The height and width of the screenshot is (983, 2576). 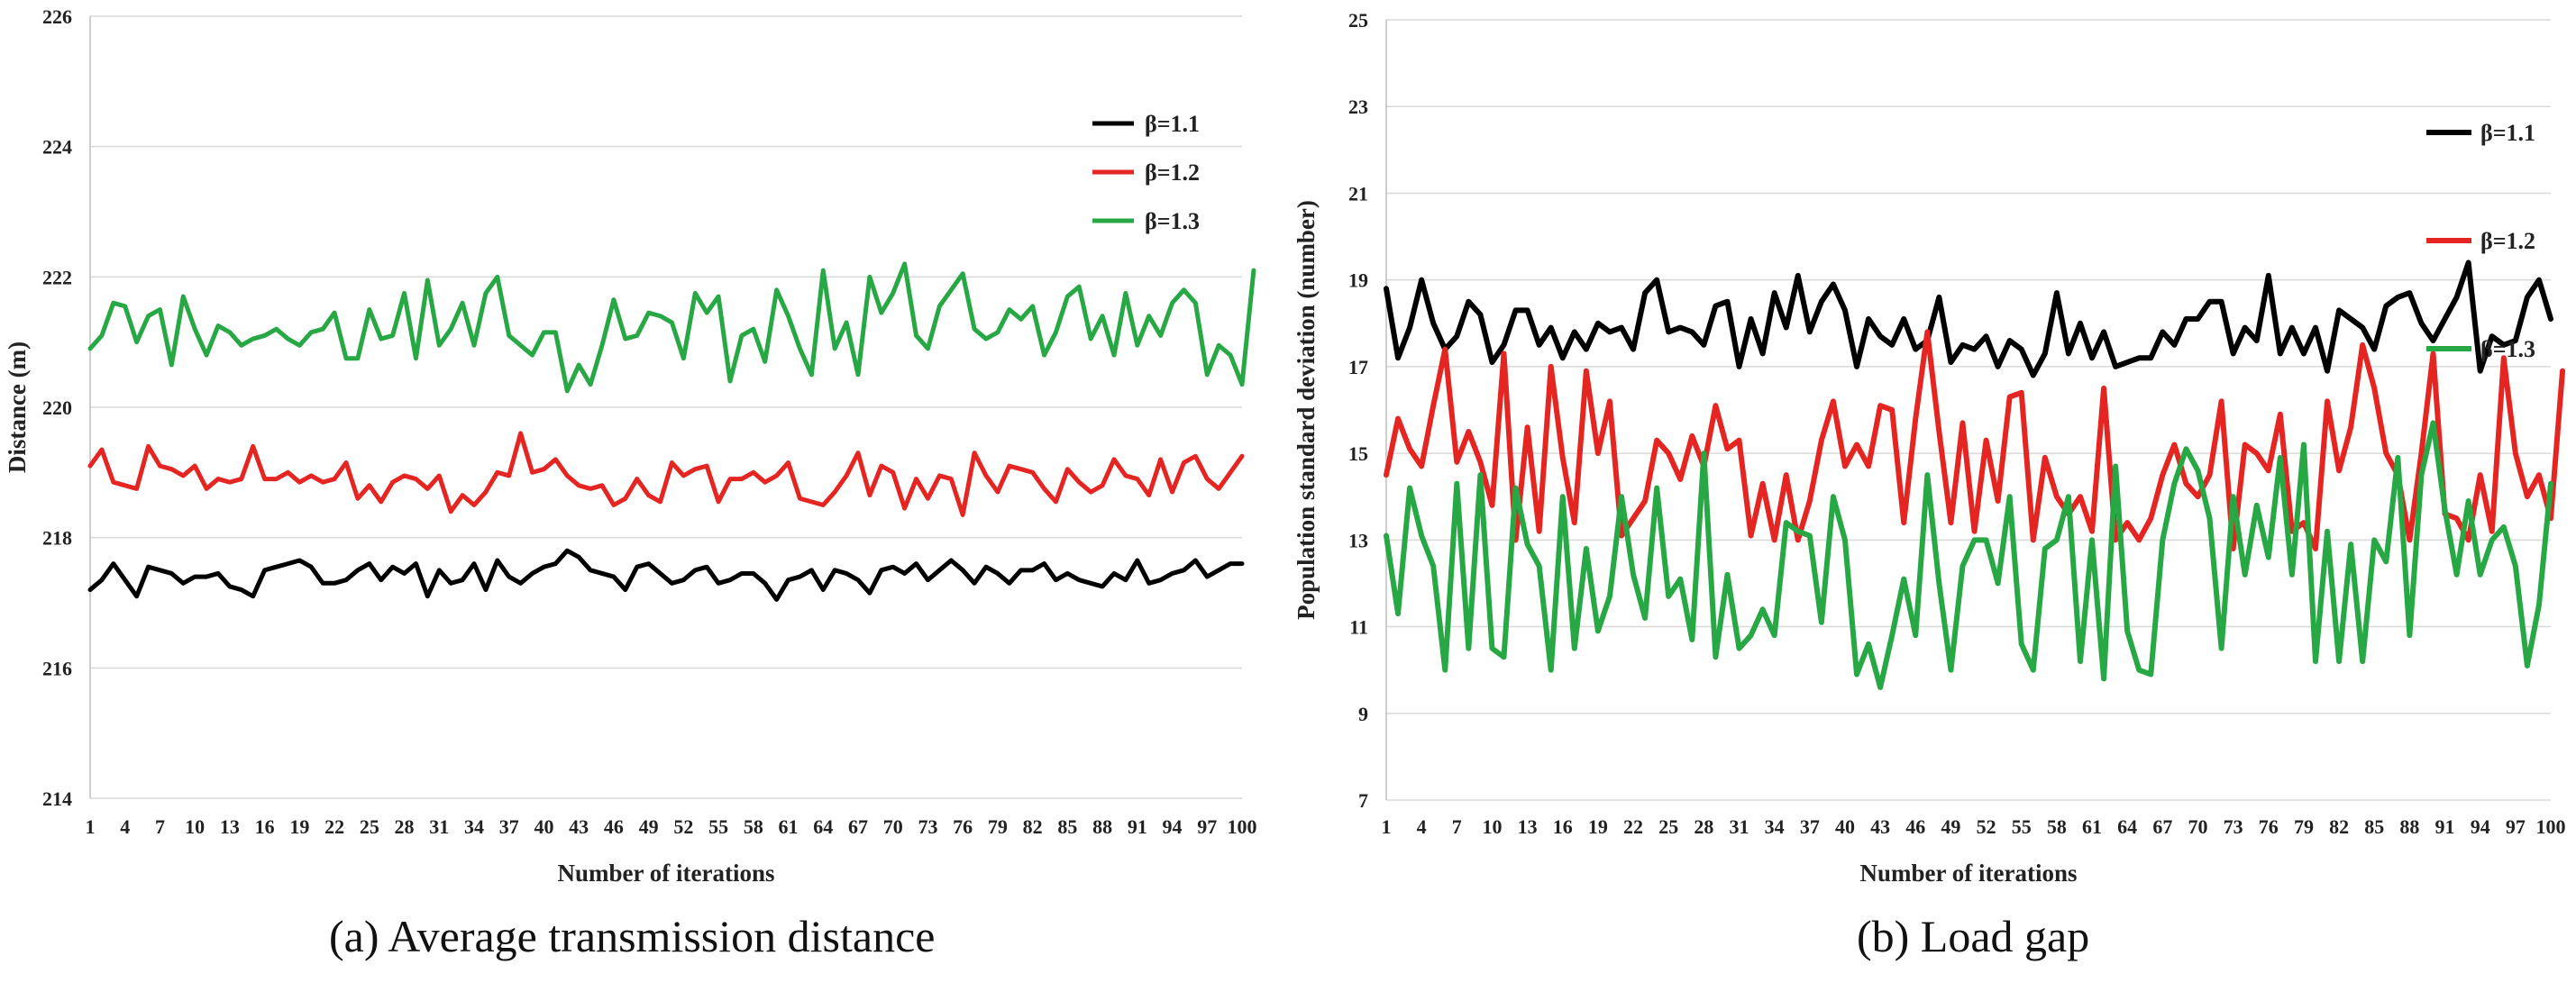 I want to click on y-tick-label: 25, so click(x=1358, y=20).